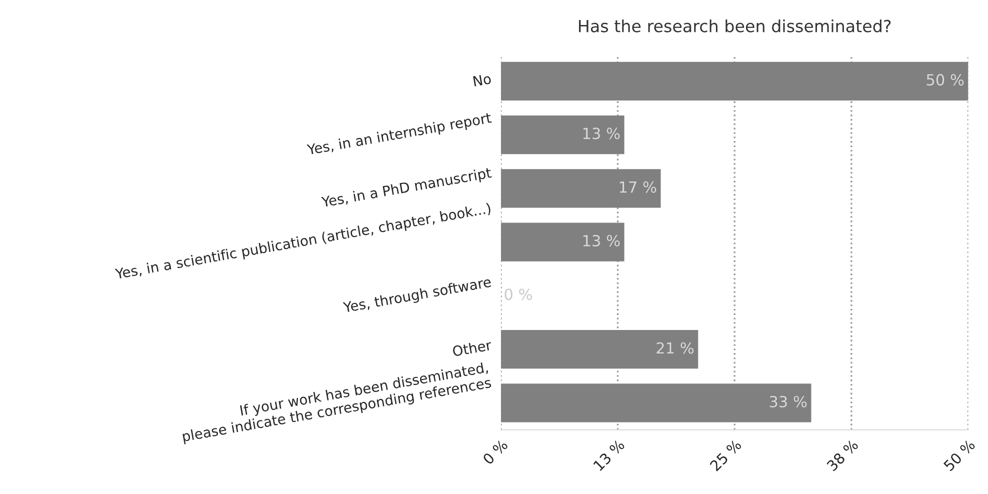 The width and height of the screenshot is (988, 494). What do you see at coordinates (675, 348) in the screenshot?
I see `data-label: 21 %` at bounding box center [675, 348].